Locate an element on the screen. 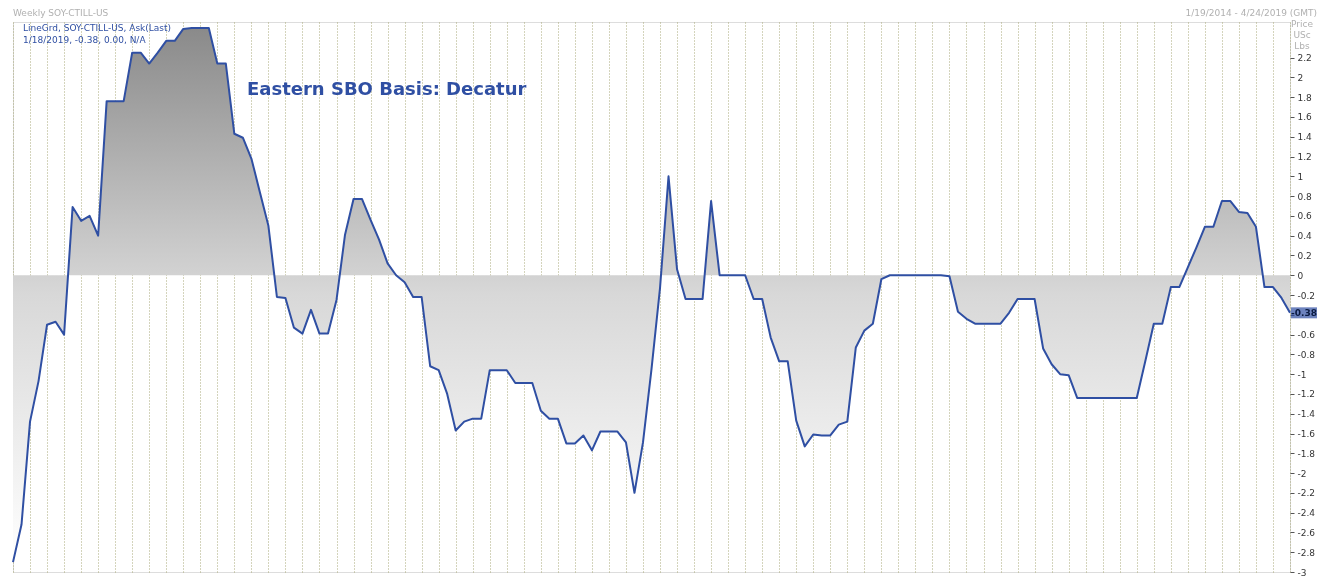  text: Eastern SBO Basis: Decatur is located at coordinates (387, 88).